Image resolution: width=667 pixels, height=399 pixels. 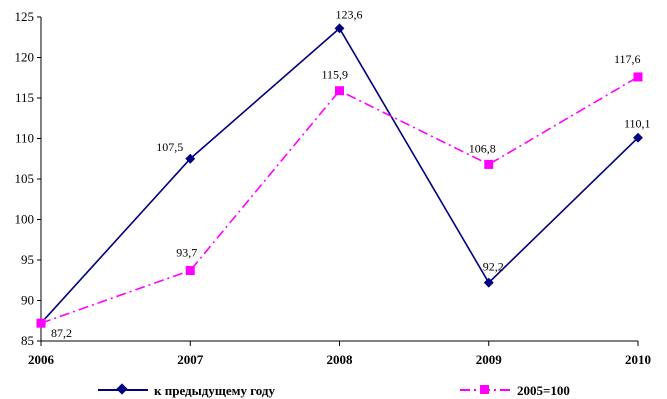 What do you see at coordinates (214, 390) in the screenshot?
I see `legend-label-series-0: к предыдущему году` at bounding box center [214, 390].